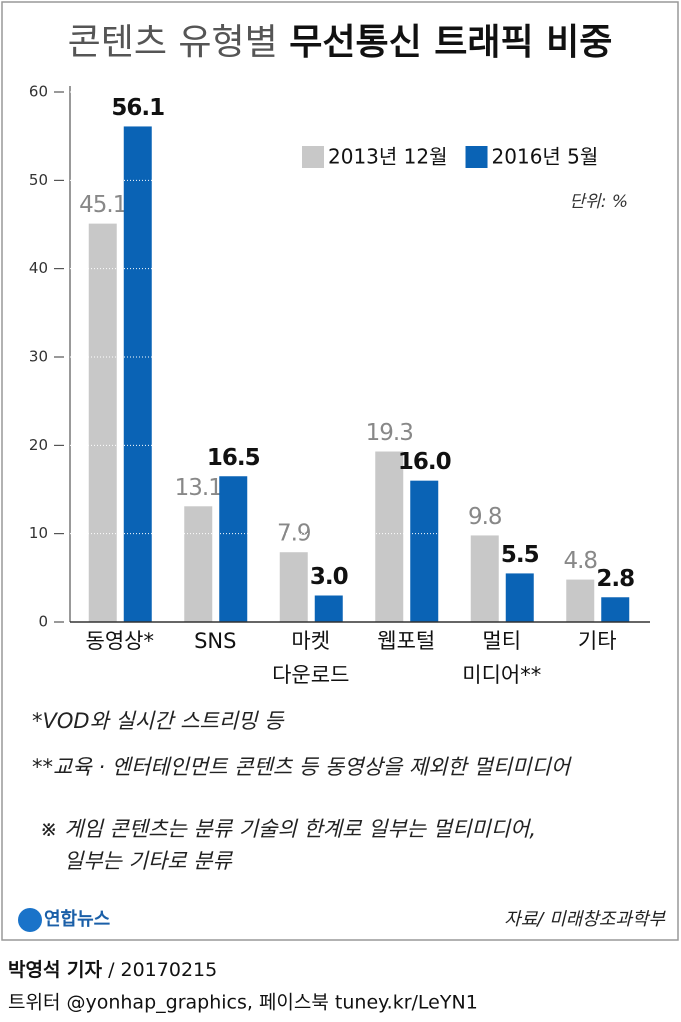 Image resolution: width=681 pixels, height=1022 pixels. What do you see at coordinates (102, 205) in the screenshot?
I see `value-label: 45.1` at bounding box center [102, 205].